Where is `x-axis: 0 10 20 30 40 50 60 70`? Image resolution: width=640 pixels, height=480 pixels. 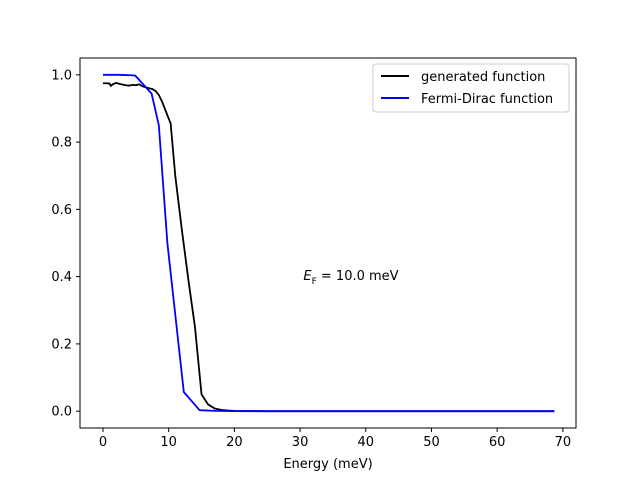 x-axis: 0 10 20 30 40 50 60 70 is located at coordinates (335, 439).